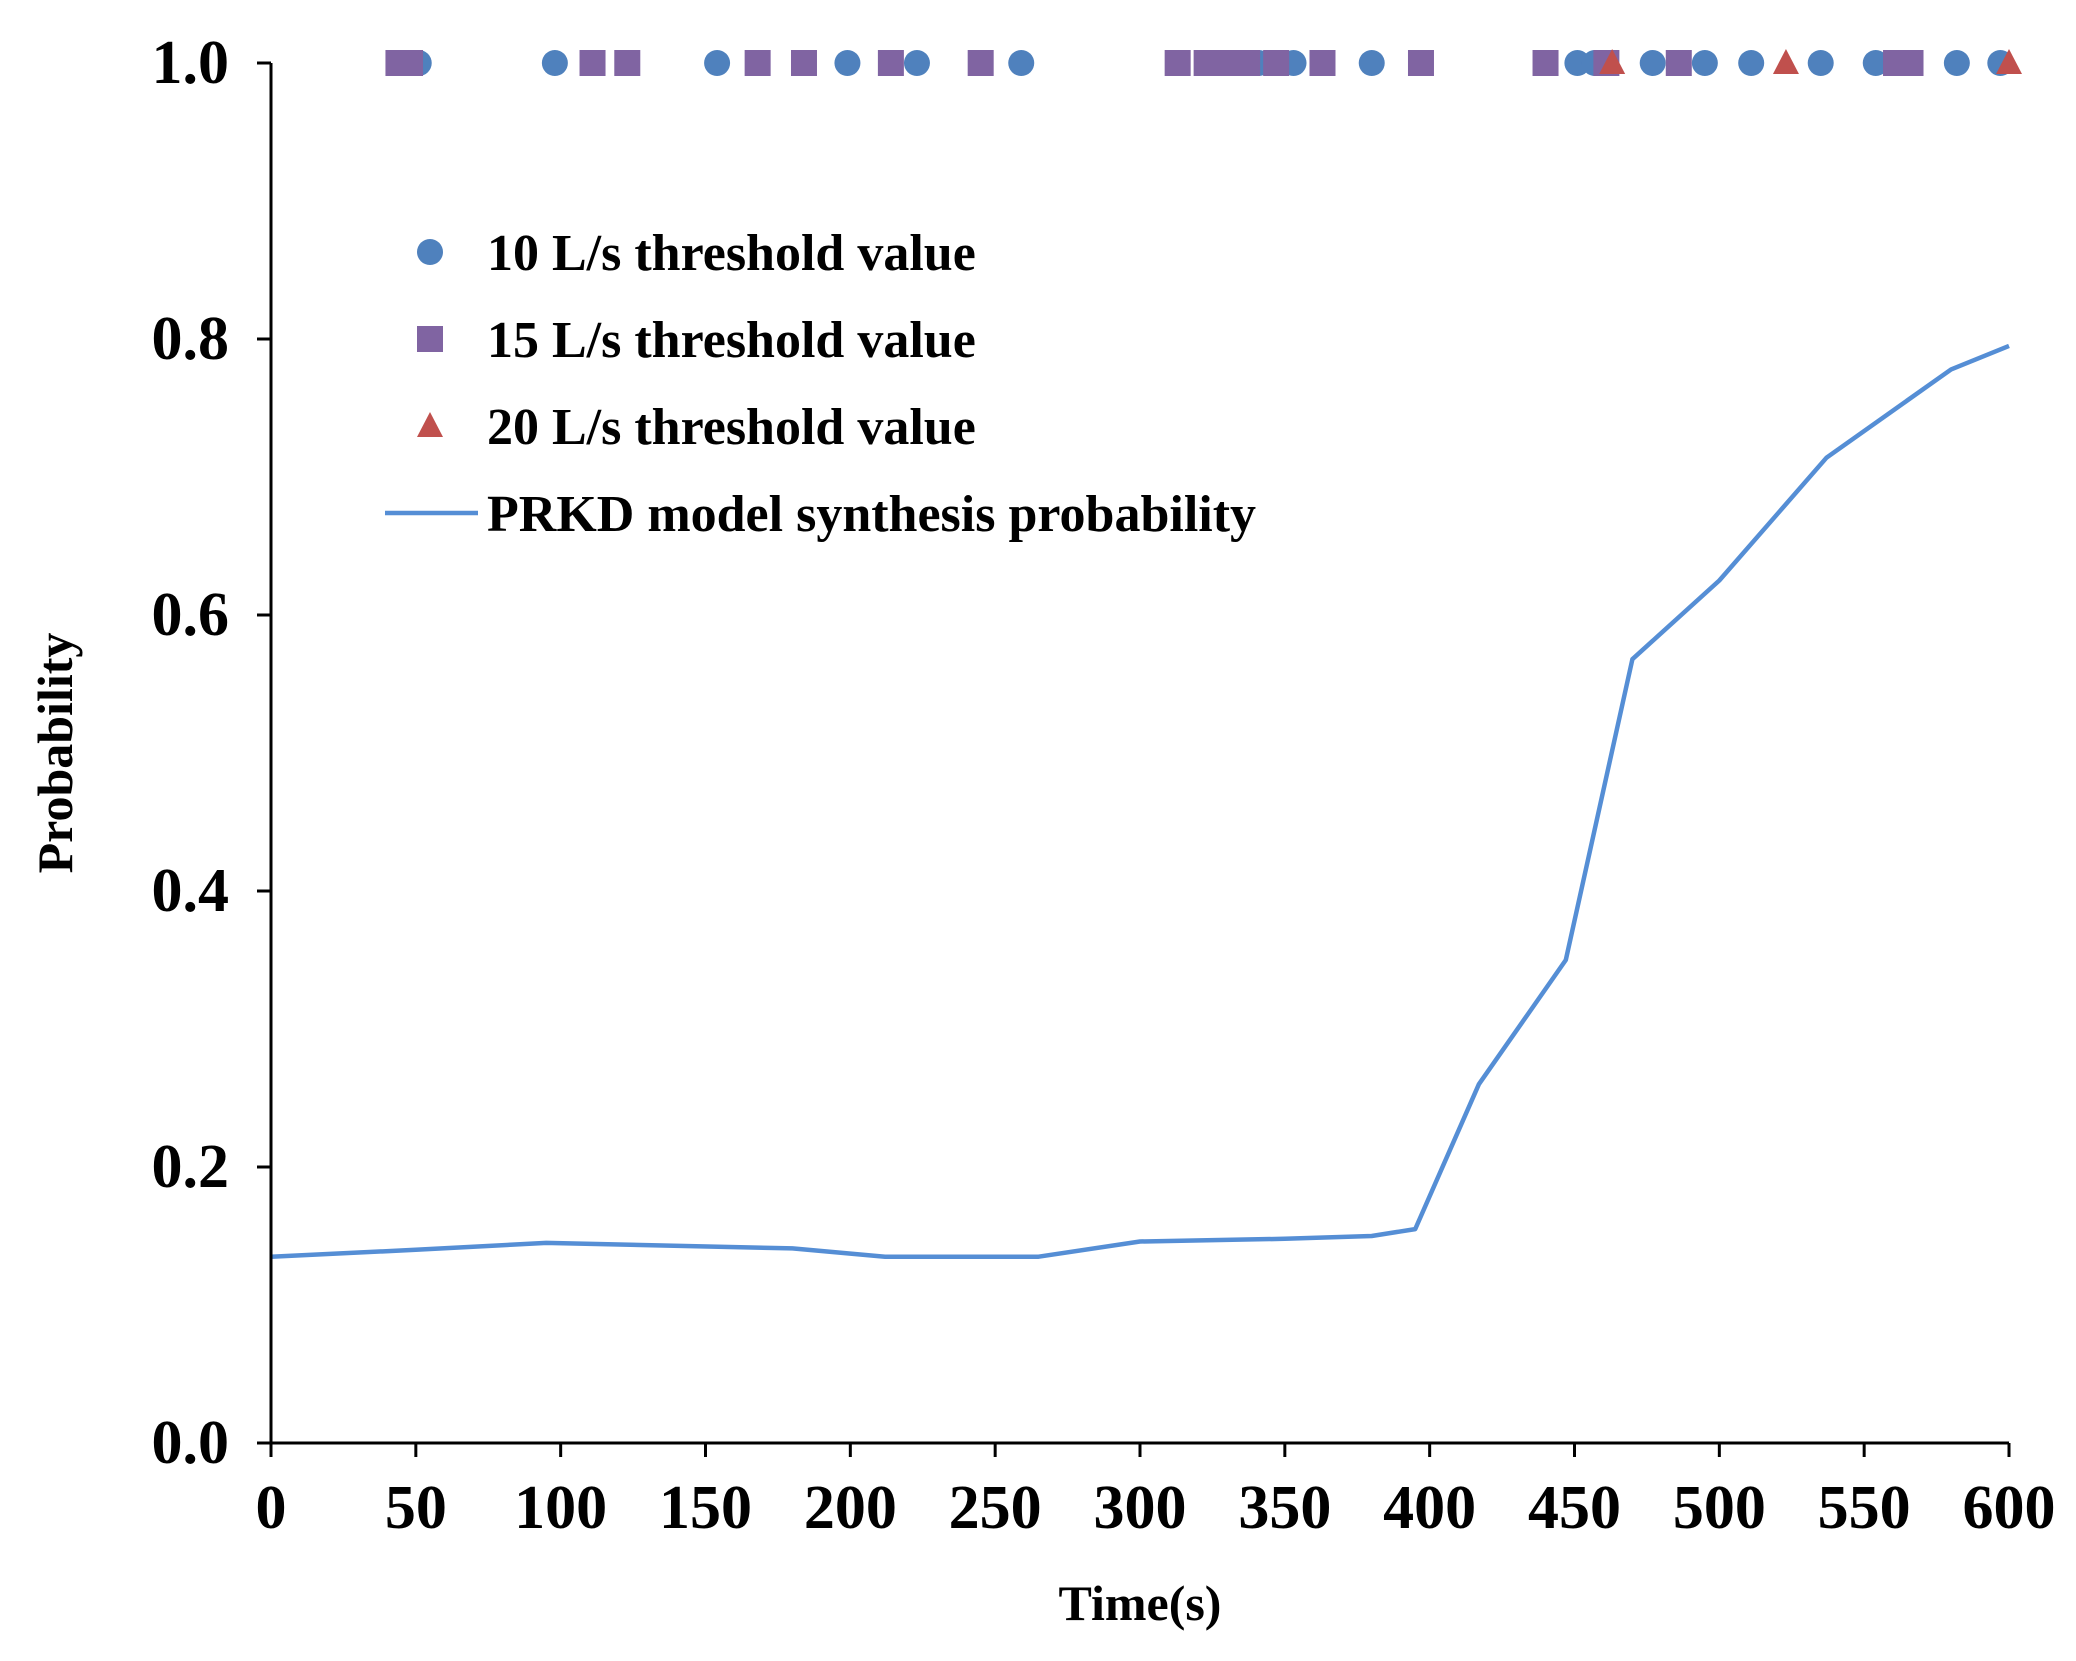 The image size is (2076, 1661). I want to click on x-tick-label: 400, so click(1429, 1508).